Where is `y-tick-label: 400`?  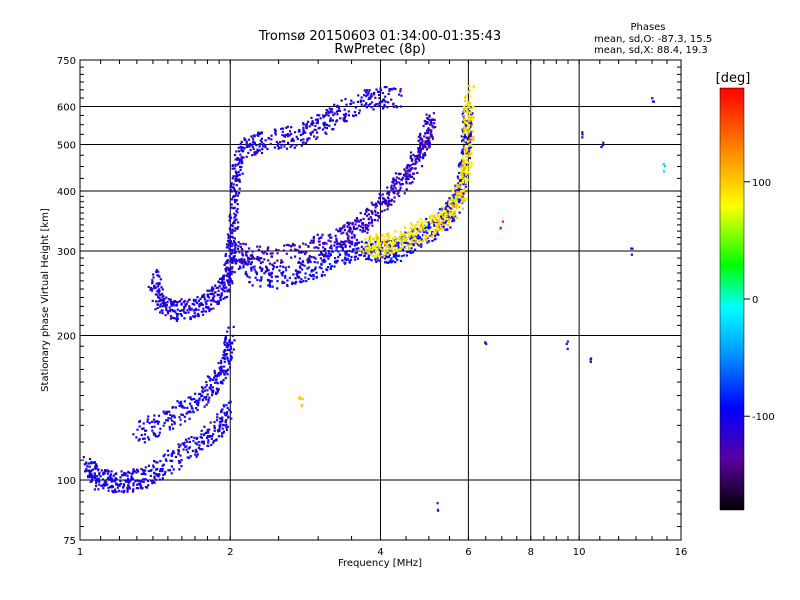
y-tick-label: 400 is located at coordinates (66, 192).